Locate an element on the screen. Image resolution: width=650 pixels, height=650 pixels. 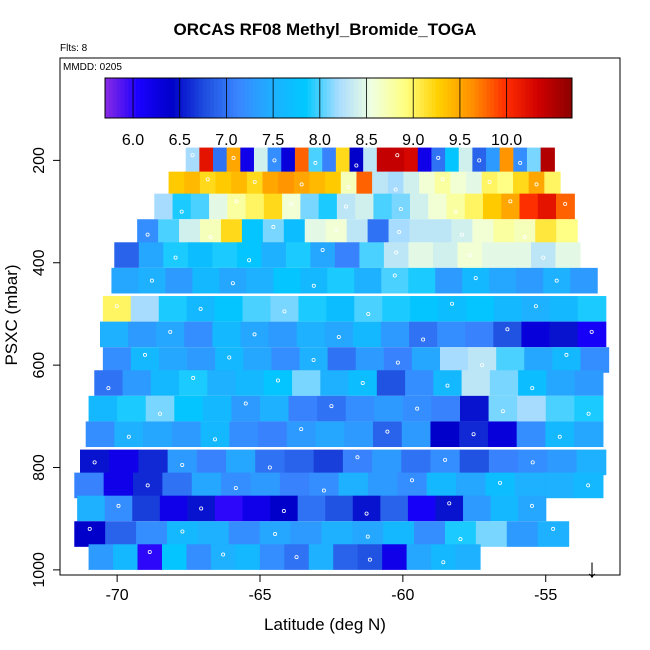
colorbar: 6.0 6.5 7.0 7.5 8.0 8.5 9.0 9.5 10.0 is located at coordinates (338, 113).